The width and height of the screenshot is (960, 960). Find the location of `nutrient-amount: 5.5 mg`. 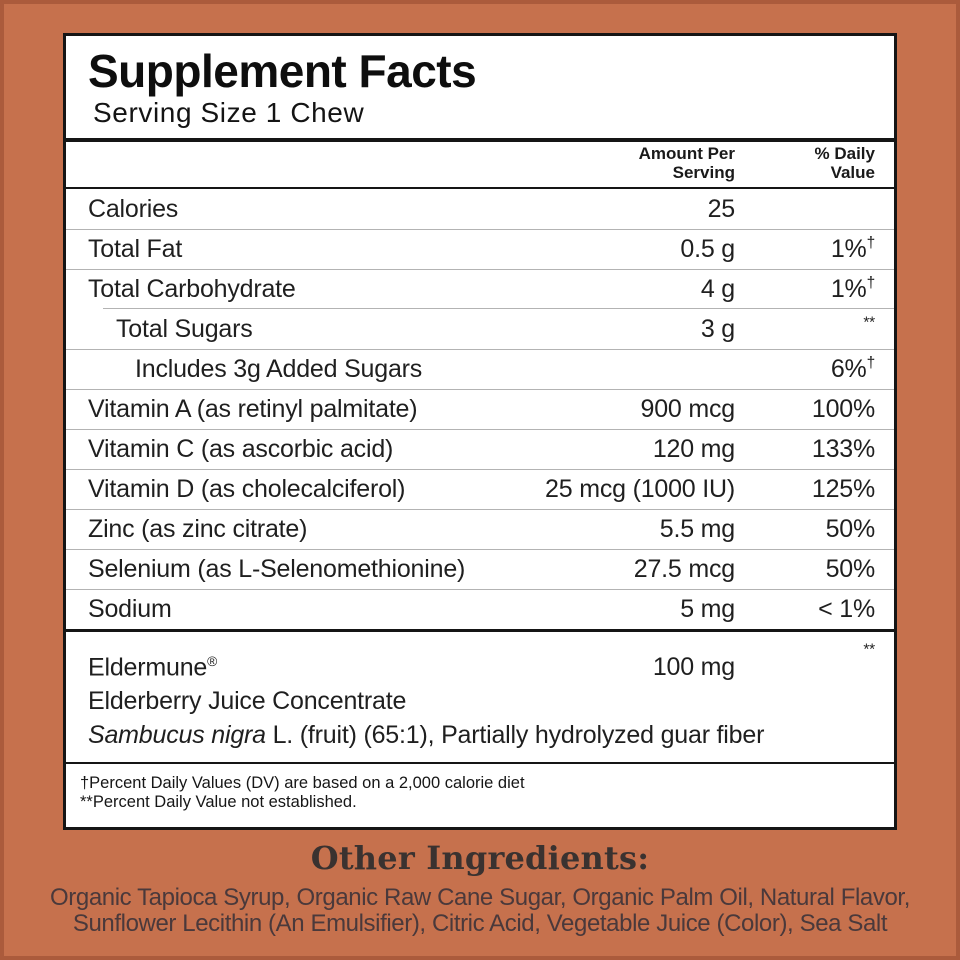

nutrient-amount: 5.5 mg is located at coordinates (697, 529).